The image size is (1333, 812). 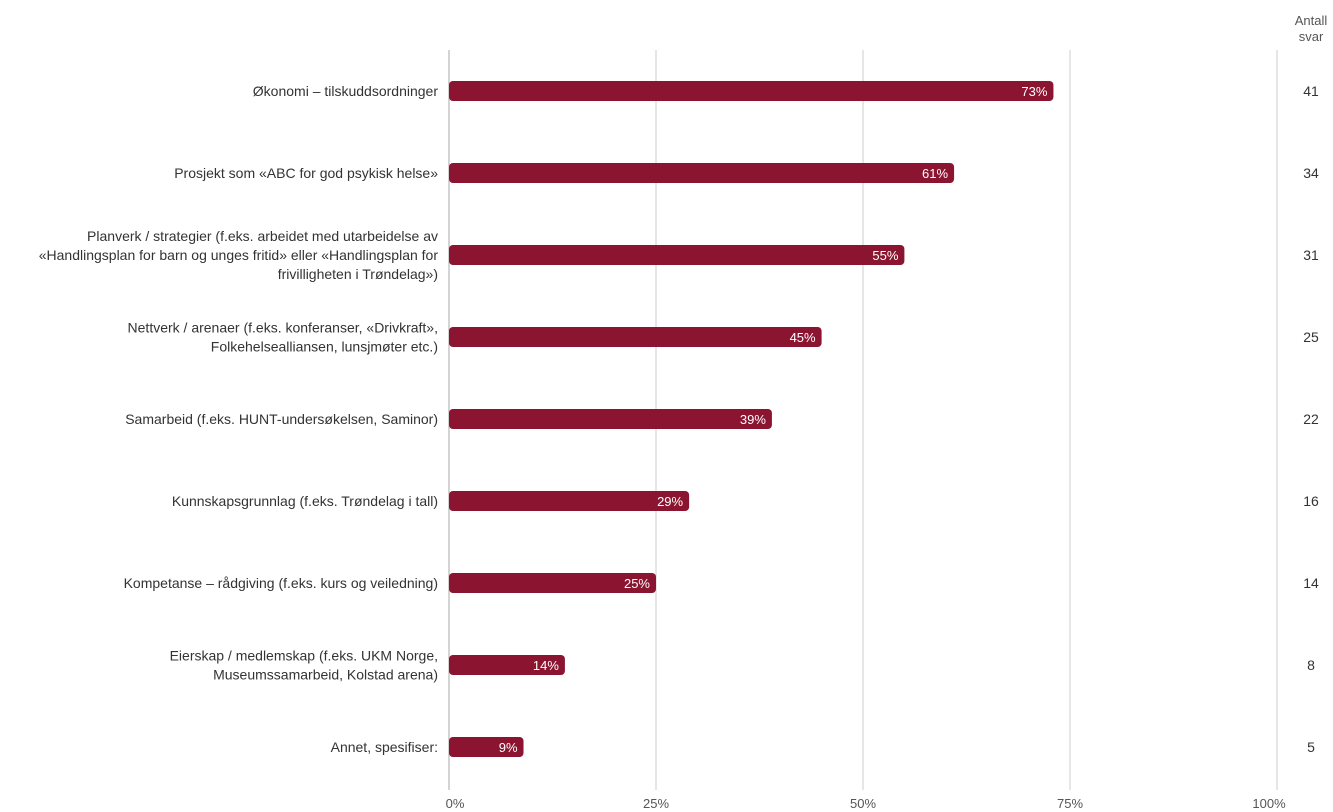 I want to click on x-tick-label: 100%, so click(x=1269, y=803).